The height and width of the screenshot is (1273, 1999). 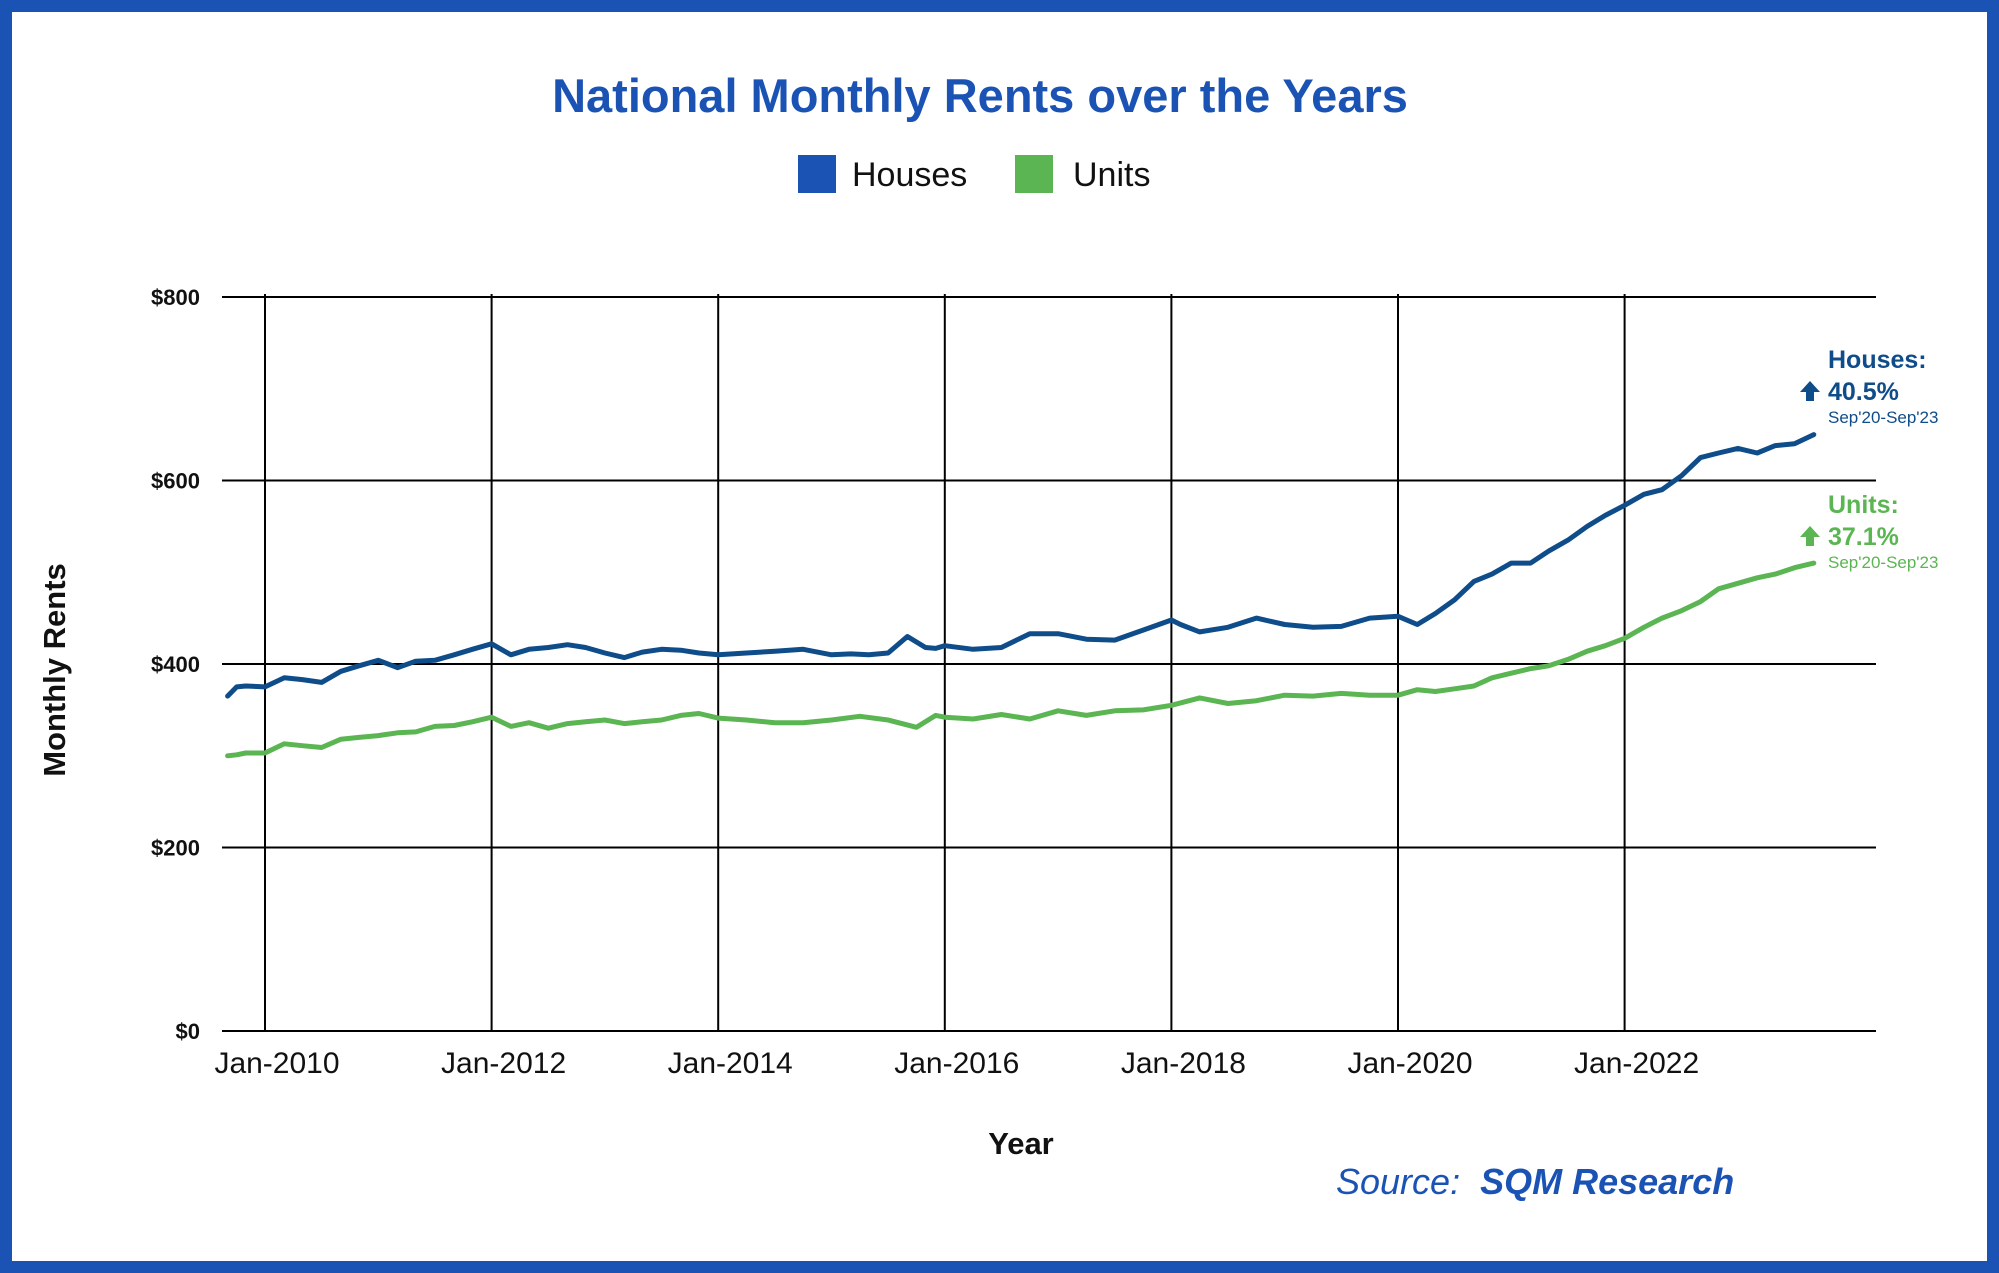 I want to click on legend: Houses Units, so click(x=974, y=174).